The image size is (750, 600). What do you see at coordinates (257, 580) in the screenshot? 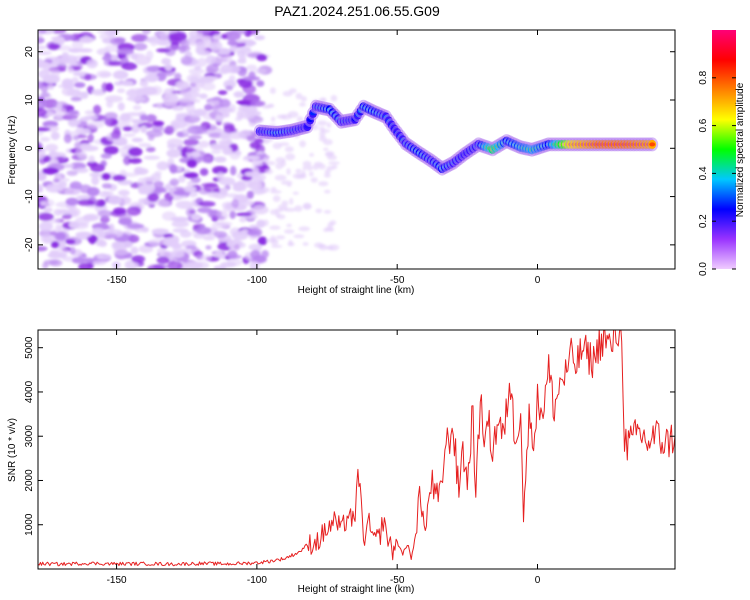
I see `x-tick-label: -100` at bounding box center [257, 580].